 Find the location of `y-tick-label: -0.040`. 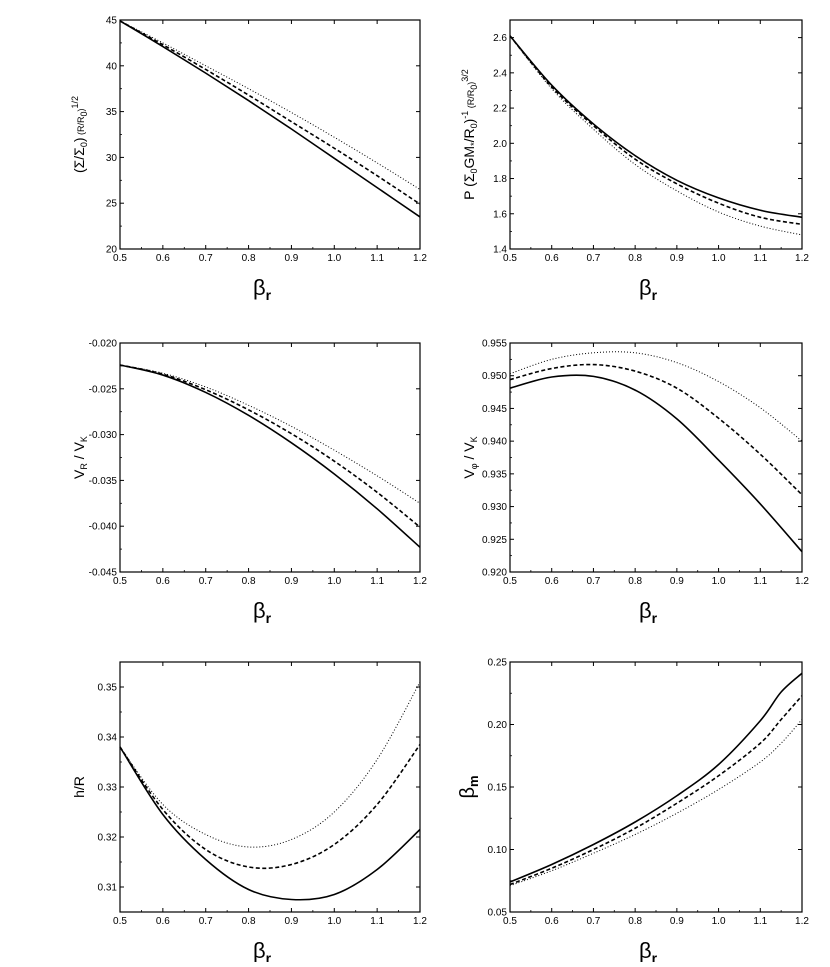

y-tick-label: -0.040 is located at coordinates (103, 527).